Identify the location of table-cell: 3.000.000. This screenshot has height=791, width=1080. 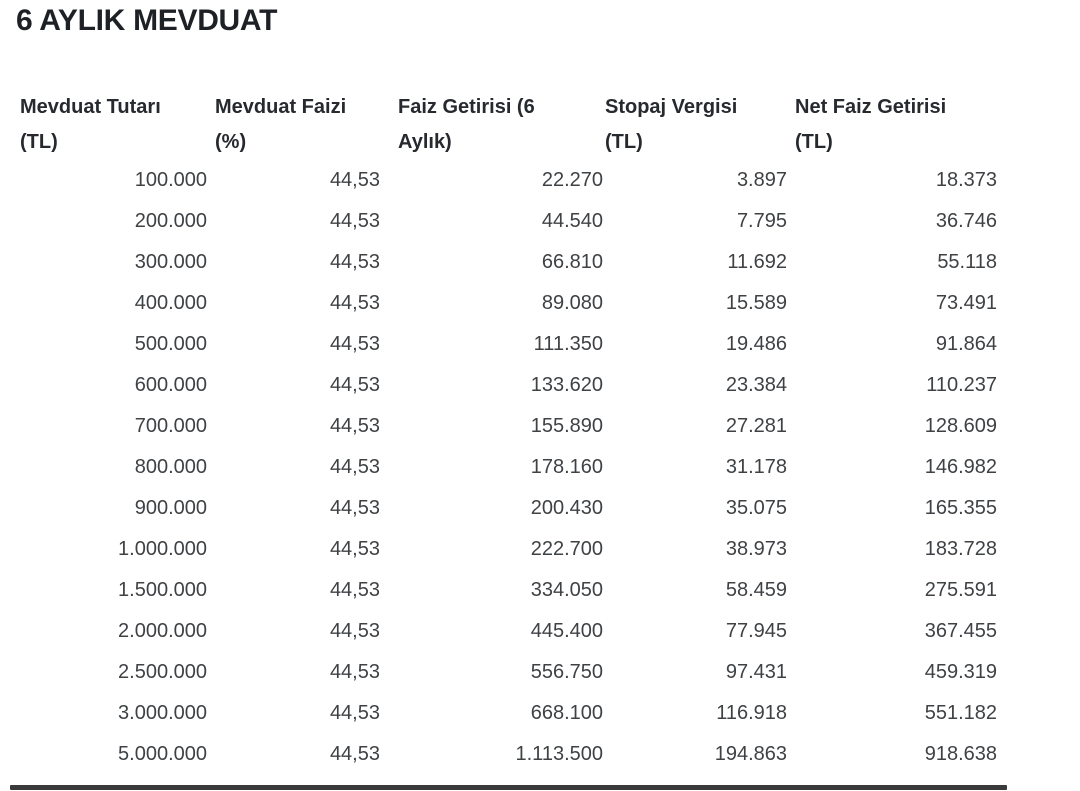
(162, 713).